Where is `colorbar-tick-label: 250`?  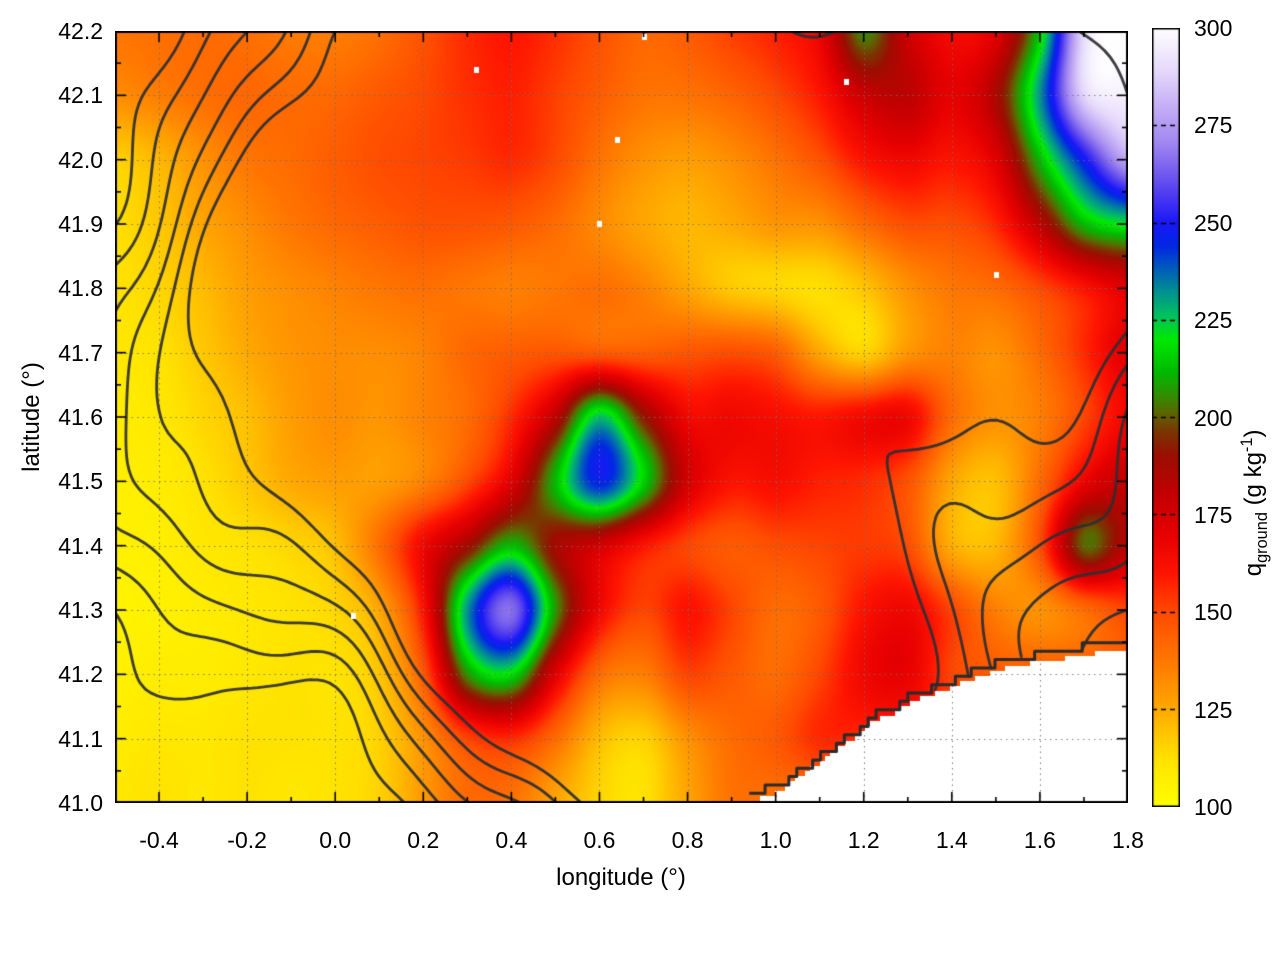 colorbar-tick-label: 250 is located at coordinates (1213, 222).